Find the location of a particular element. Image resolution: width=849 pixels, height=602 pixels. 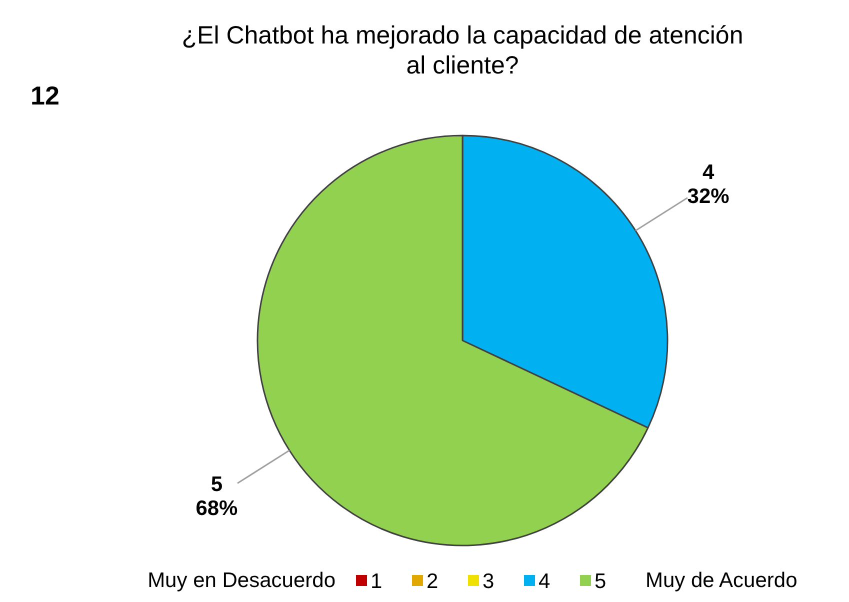

data-label: 68% is located at coordinates (217, 508).